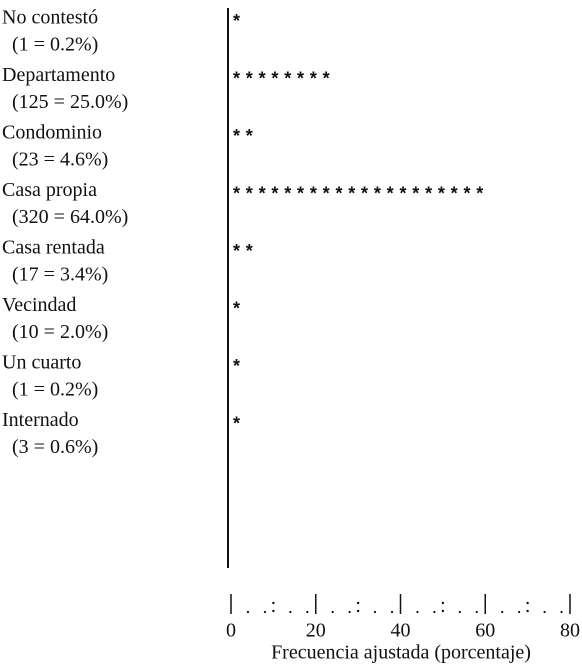 This screenshot has height=666, width=582. Describe the element at coordinates (41, 363) in the screenshot. I see `category-label: Un cuarto` at that location.